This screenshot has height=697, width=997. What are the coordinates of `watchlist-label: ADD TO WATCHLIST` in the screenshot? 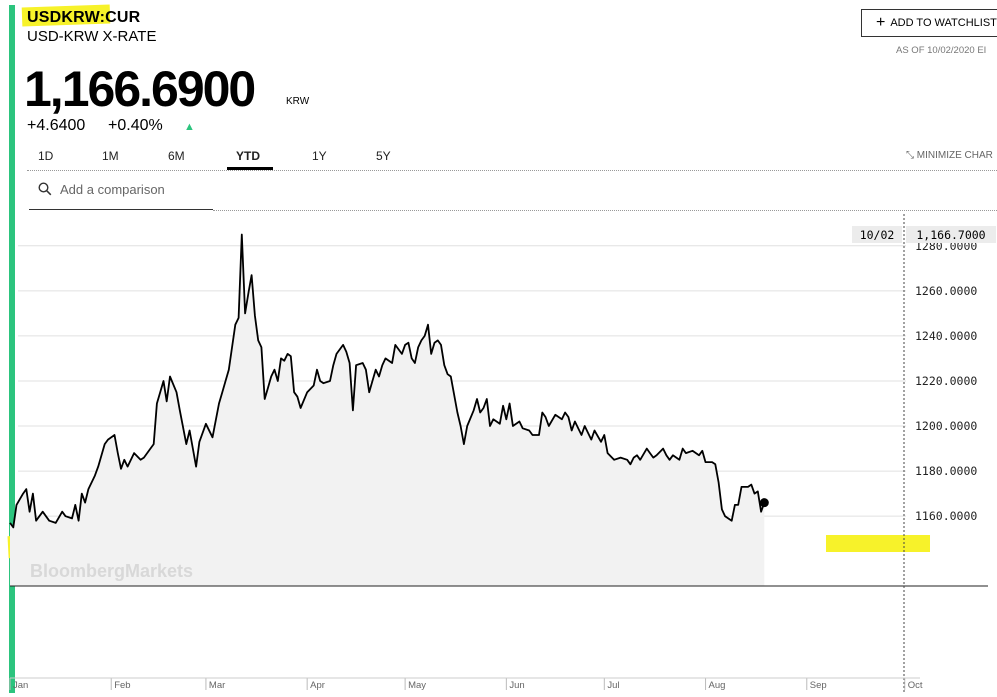 It's located at (943, 23).